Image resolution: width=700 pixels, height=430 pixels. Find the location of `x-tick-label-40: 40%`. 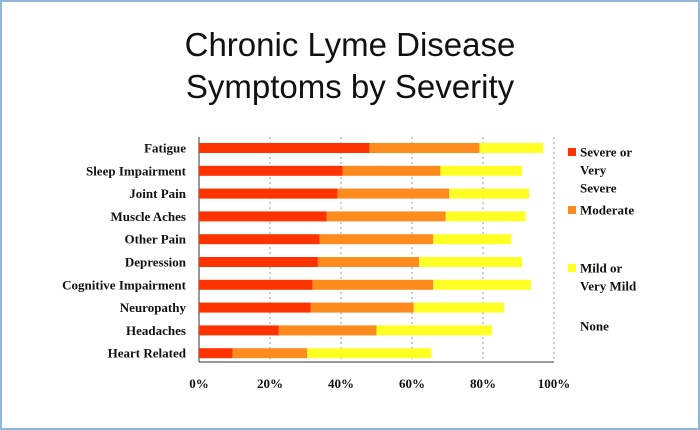

x-tick-label-40: 40% is located at coordinates (341, 383).